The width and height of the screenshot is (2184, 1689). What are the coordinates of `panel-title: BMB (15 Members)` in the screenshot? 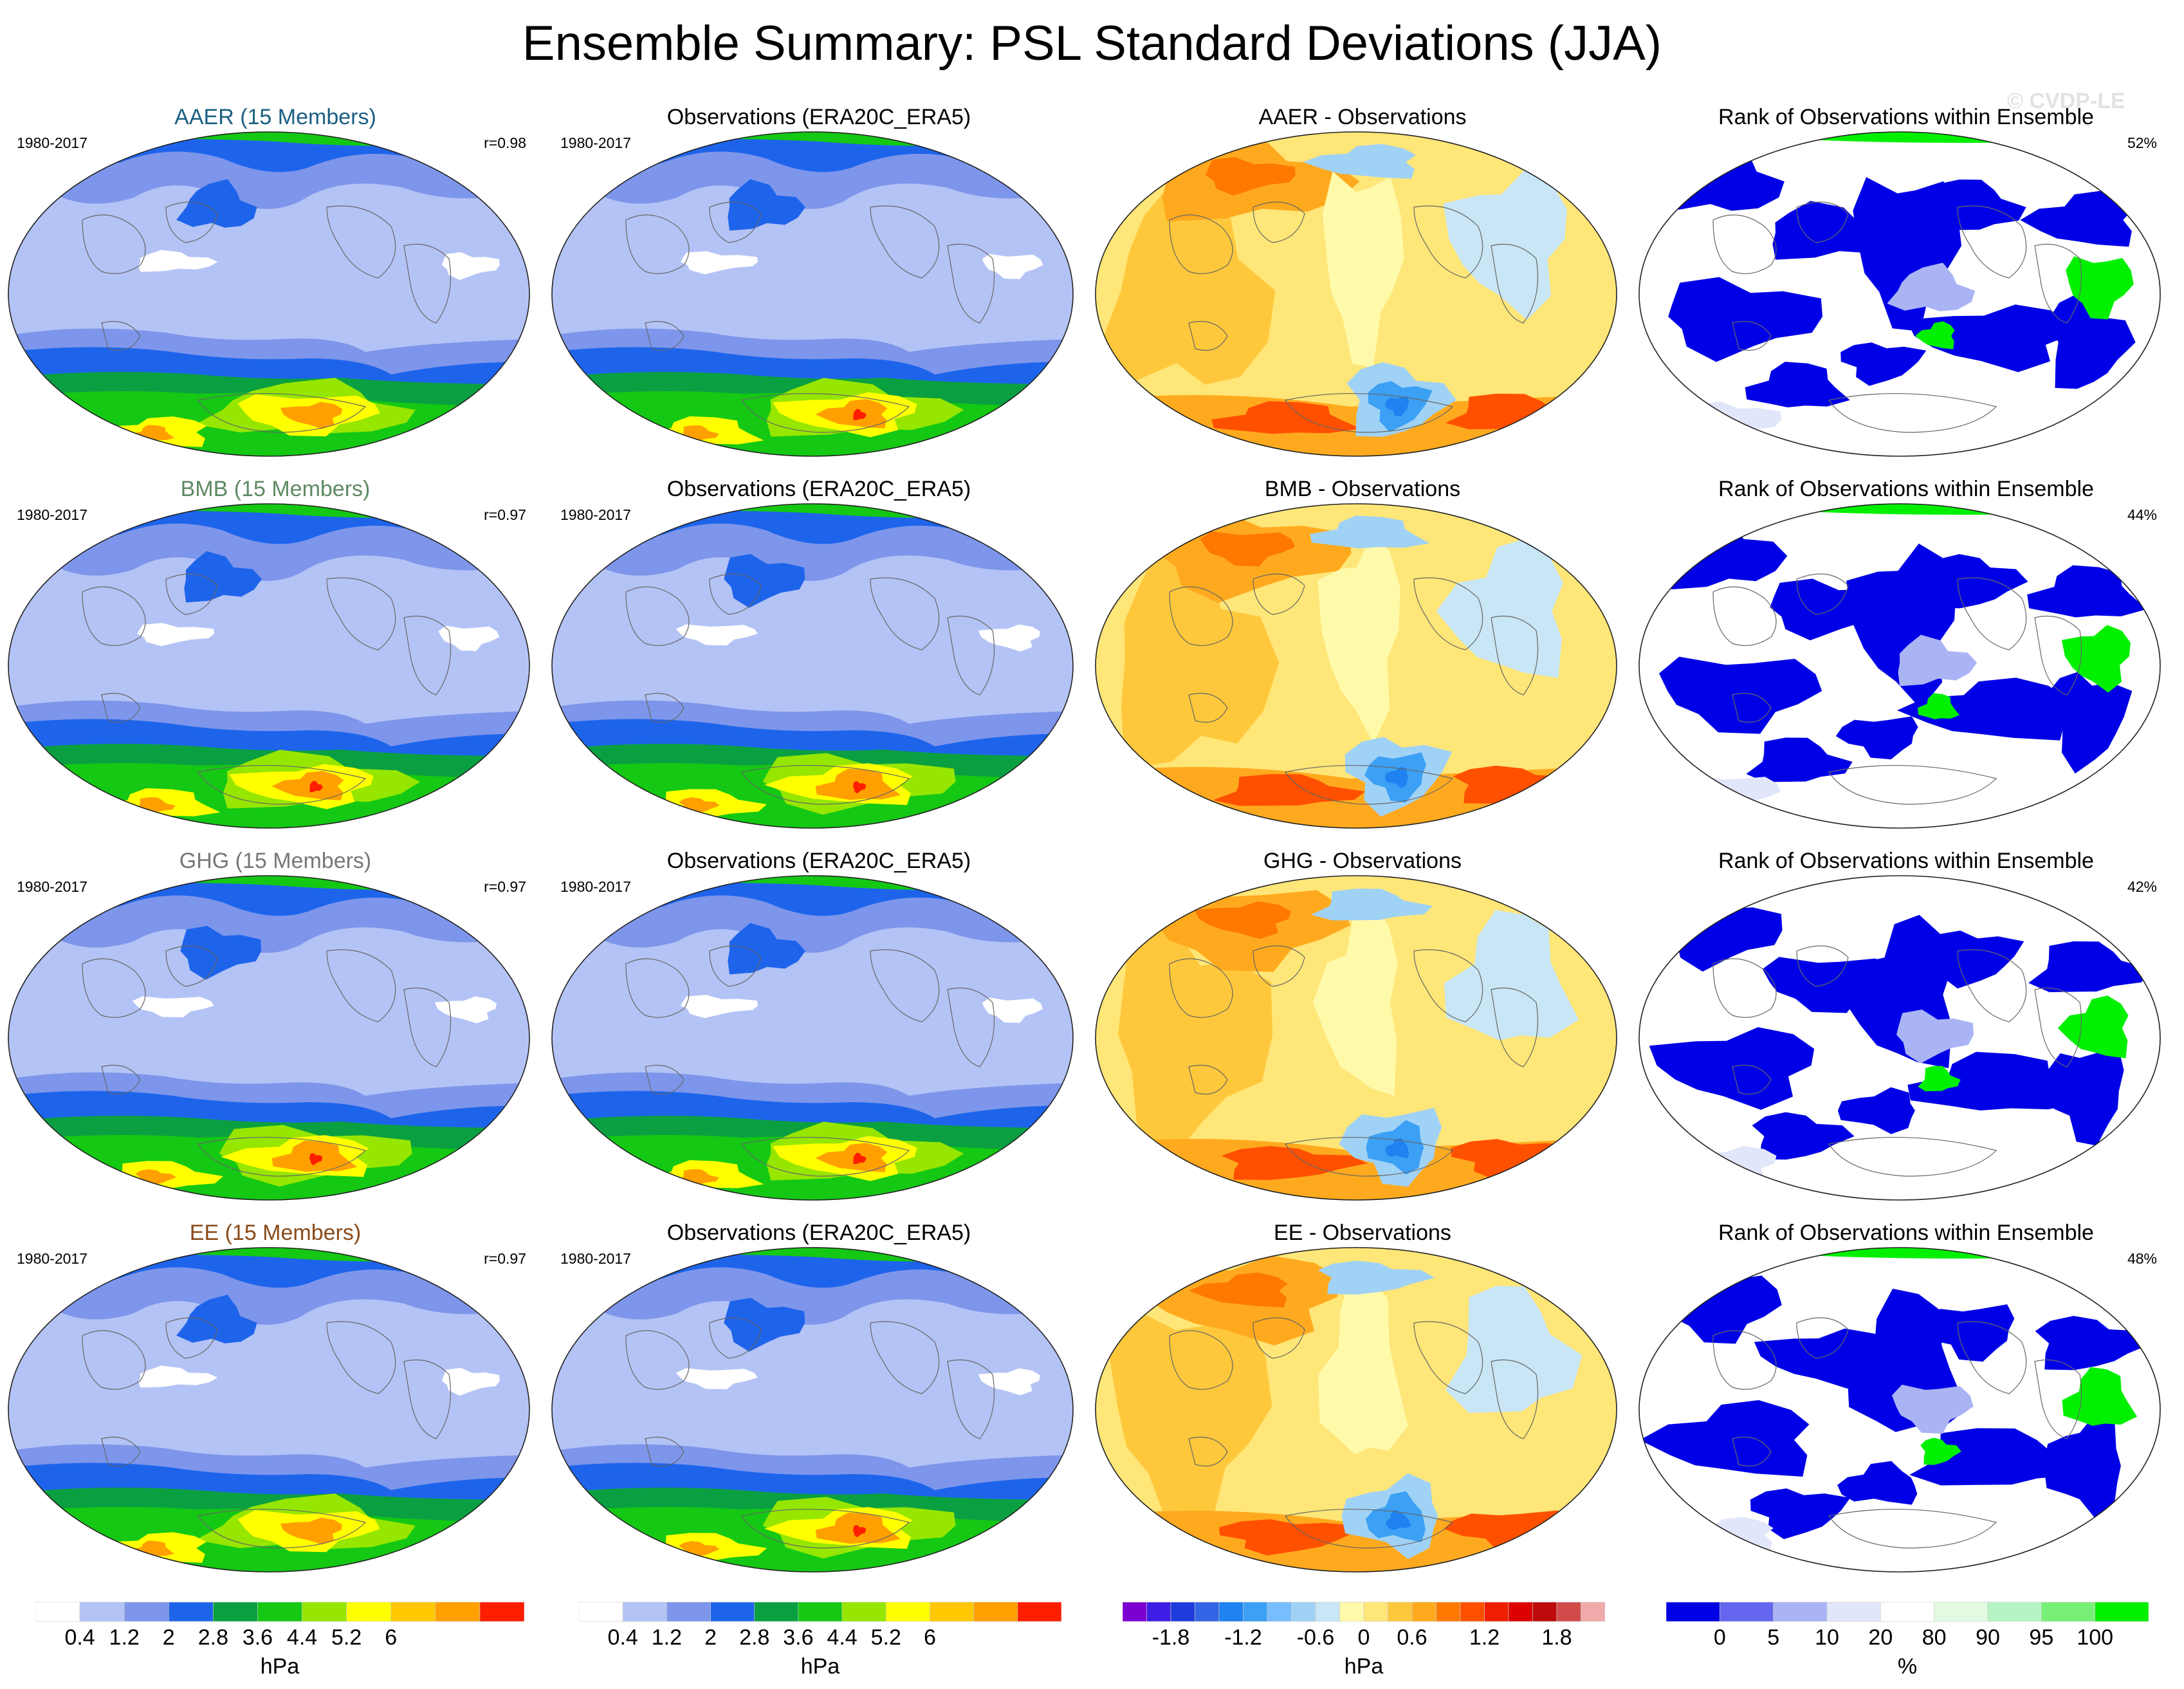 It's located at (275, 489).